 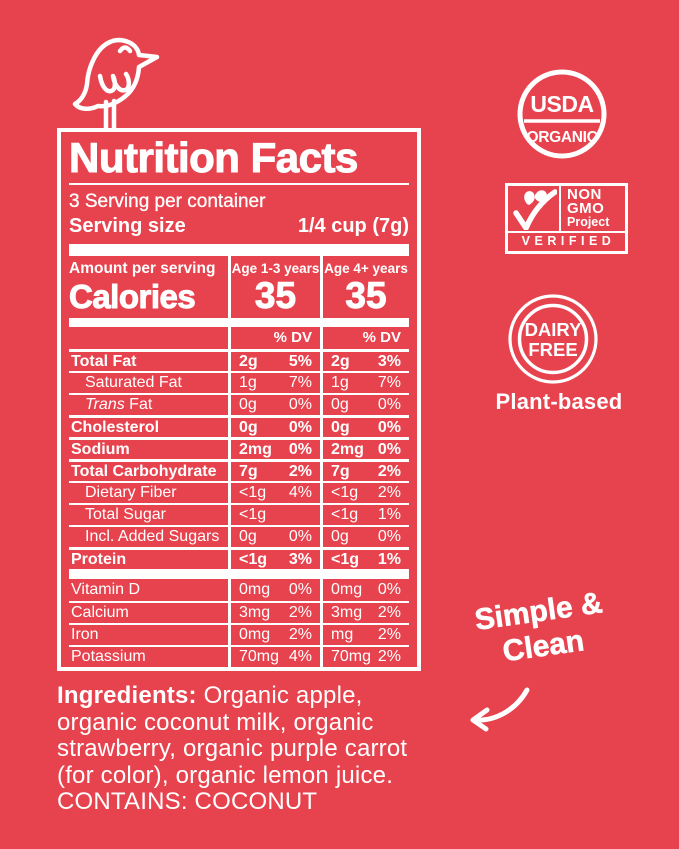 I want to click on nutrient-row: Protein <1g 3% <1g 1%, so click(x=239, y=558).